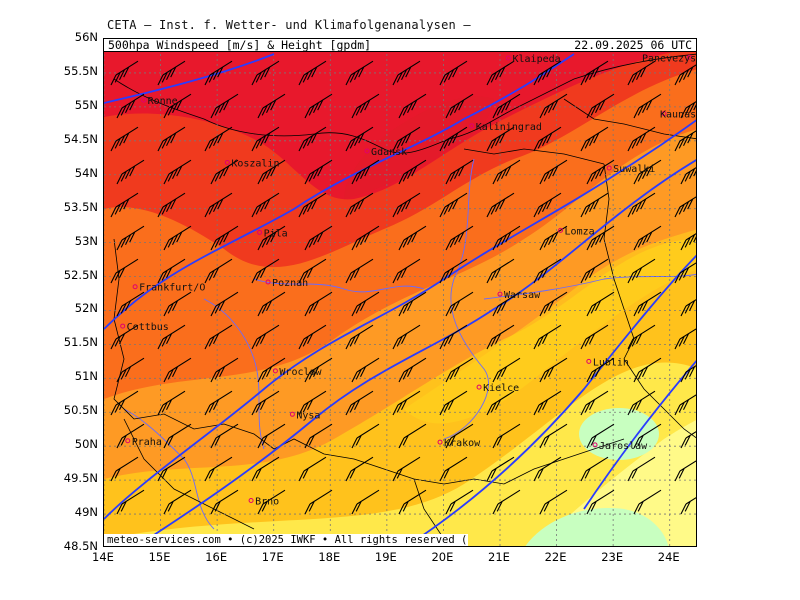  Describe the element at coordinates (385, 152) in the screenshot. I see `city-marker: Gdansk` at that location.